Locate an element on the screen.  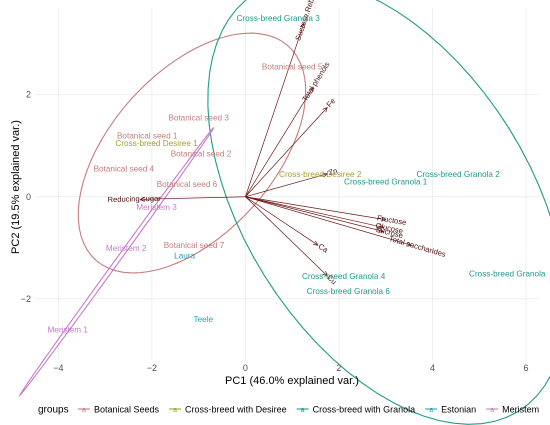
x-tick-label: 0 is located at coordinates (245, 368).